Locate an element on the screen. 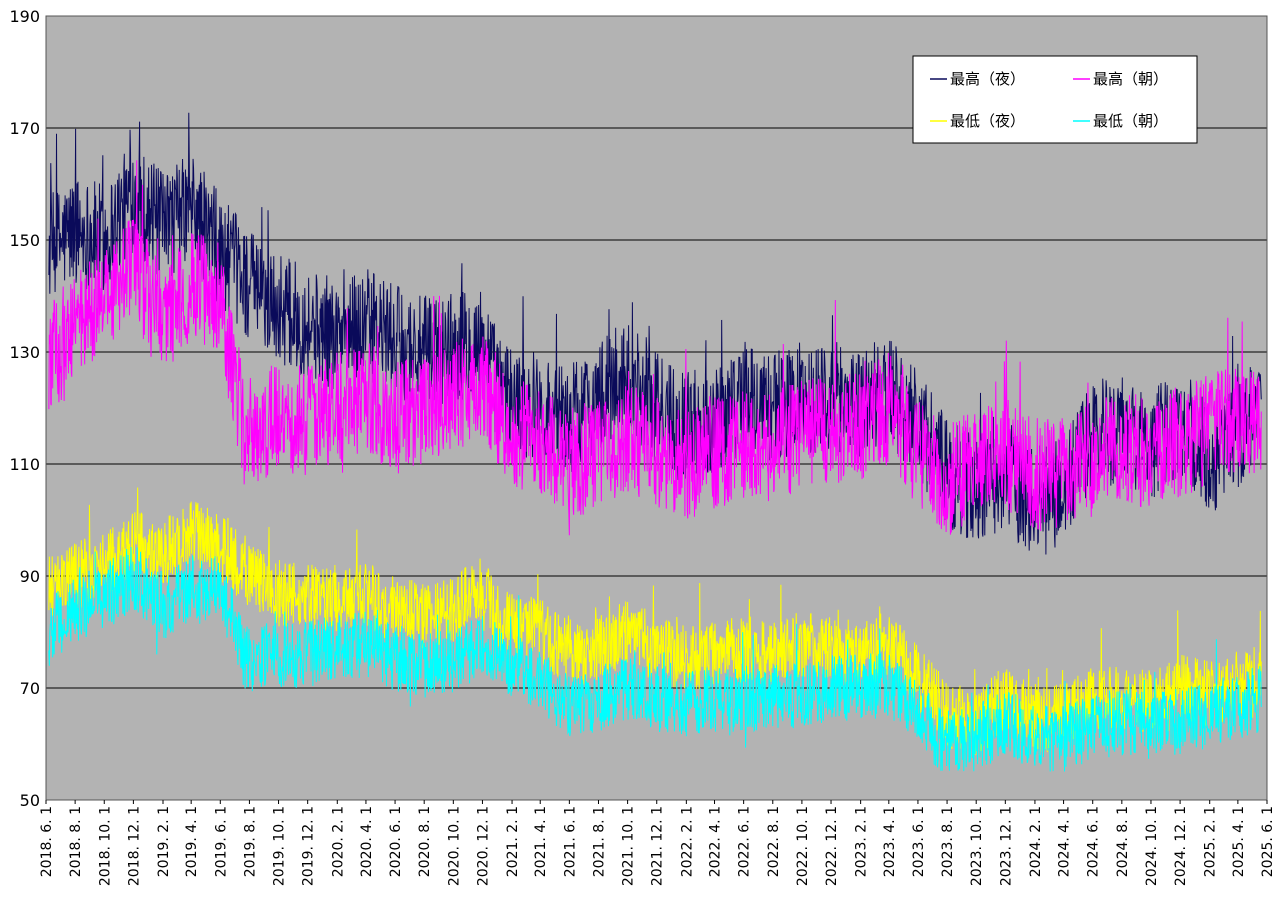 This screenshot has width=1280, height=913. legend: 最高（夜） 最高（朝） 最低（夜） 最低（朝） is located at coordinates (1055, 99).